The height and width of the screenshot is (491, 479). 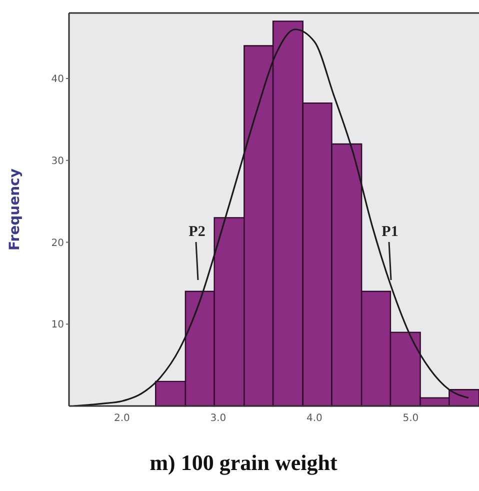 I want to click on y-tick-label: 20, so click(x=57, y=243).